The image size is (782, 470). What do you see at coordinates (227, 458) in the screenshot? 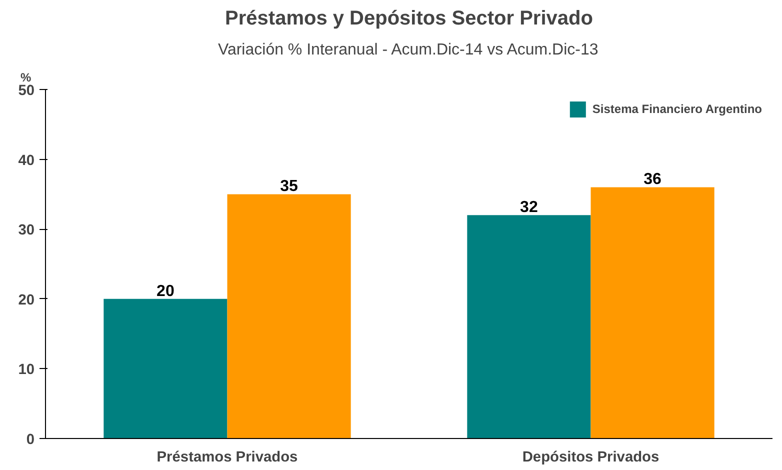
I see `x-tick-label: Préstamos Privados` at bounding box center [227, 458].